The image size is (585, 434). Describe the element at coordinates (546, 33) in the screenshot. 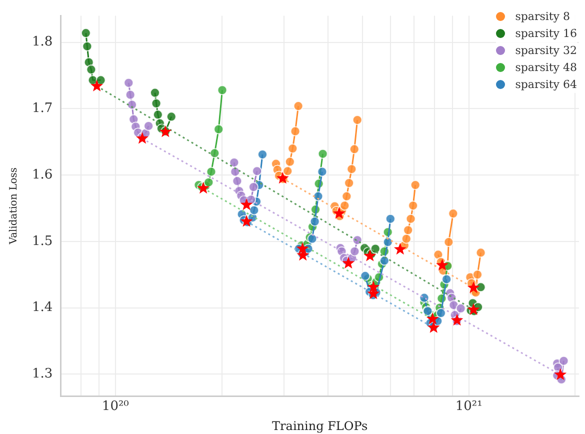

I see `legend-label: sparsity 16` at that location.